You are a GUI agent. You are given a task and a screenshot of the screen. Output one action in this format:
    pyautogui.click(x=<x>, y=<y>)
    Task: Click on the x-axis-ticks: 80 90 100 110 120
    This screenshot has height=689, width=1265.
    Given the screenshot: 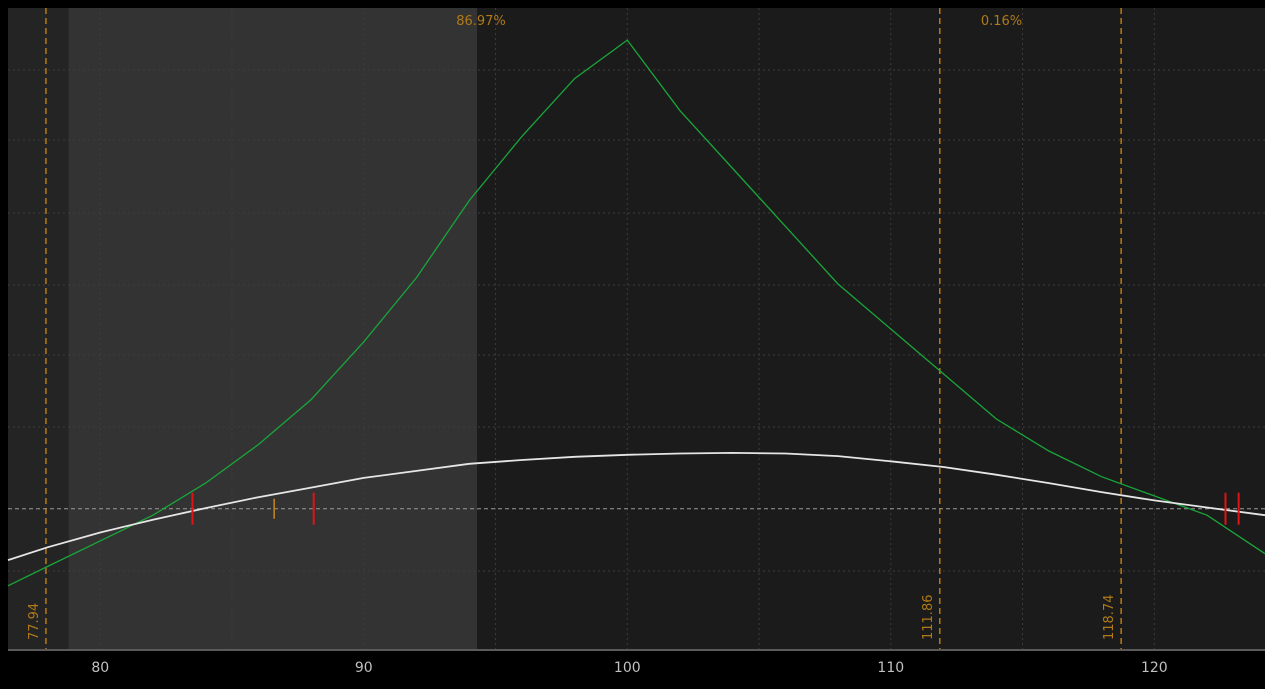 What is the action you would take?
    pyautogui.click(x=629, y=668)
    